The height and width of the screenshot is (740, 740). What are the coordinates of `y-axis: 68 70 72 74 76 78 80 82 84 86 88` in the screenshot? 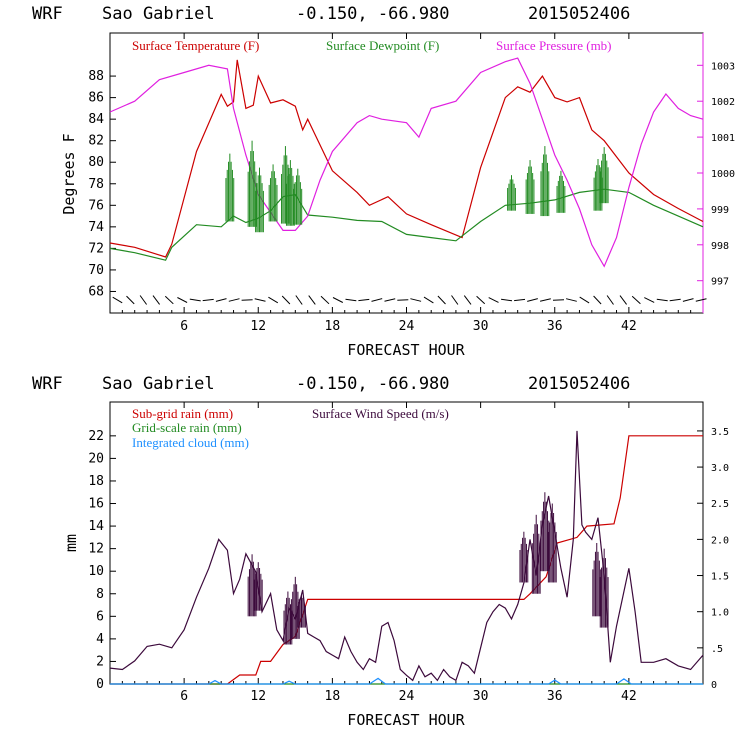 It's located at (102, 184).